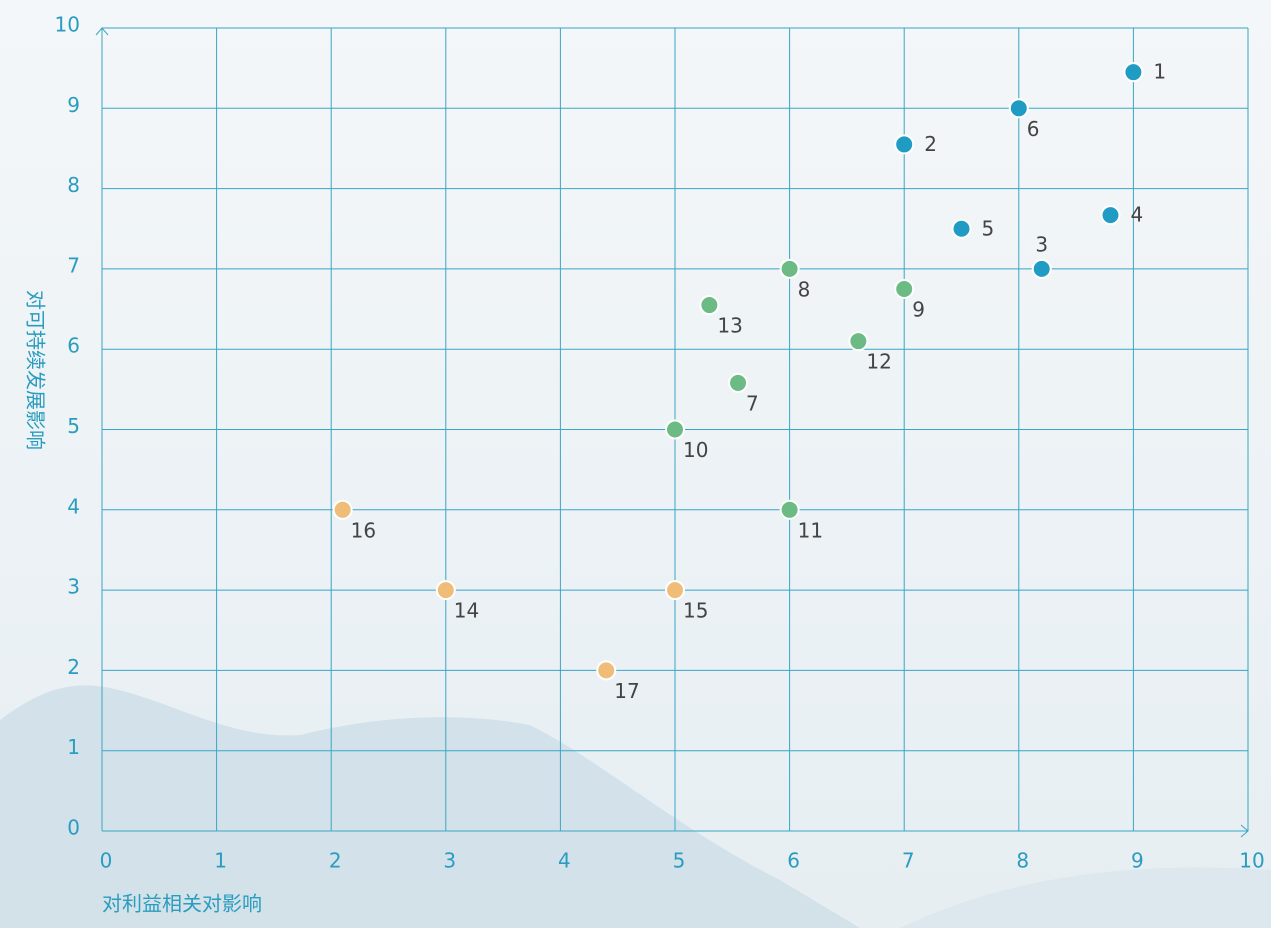  Describe the element at coordinates (36, 370) in the screenshot. I see `y-axis-title: 对可持续发展影响` at that location.